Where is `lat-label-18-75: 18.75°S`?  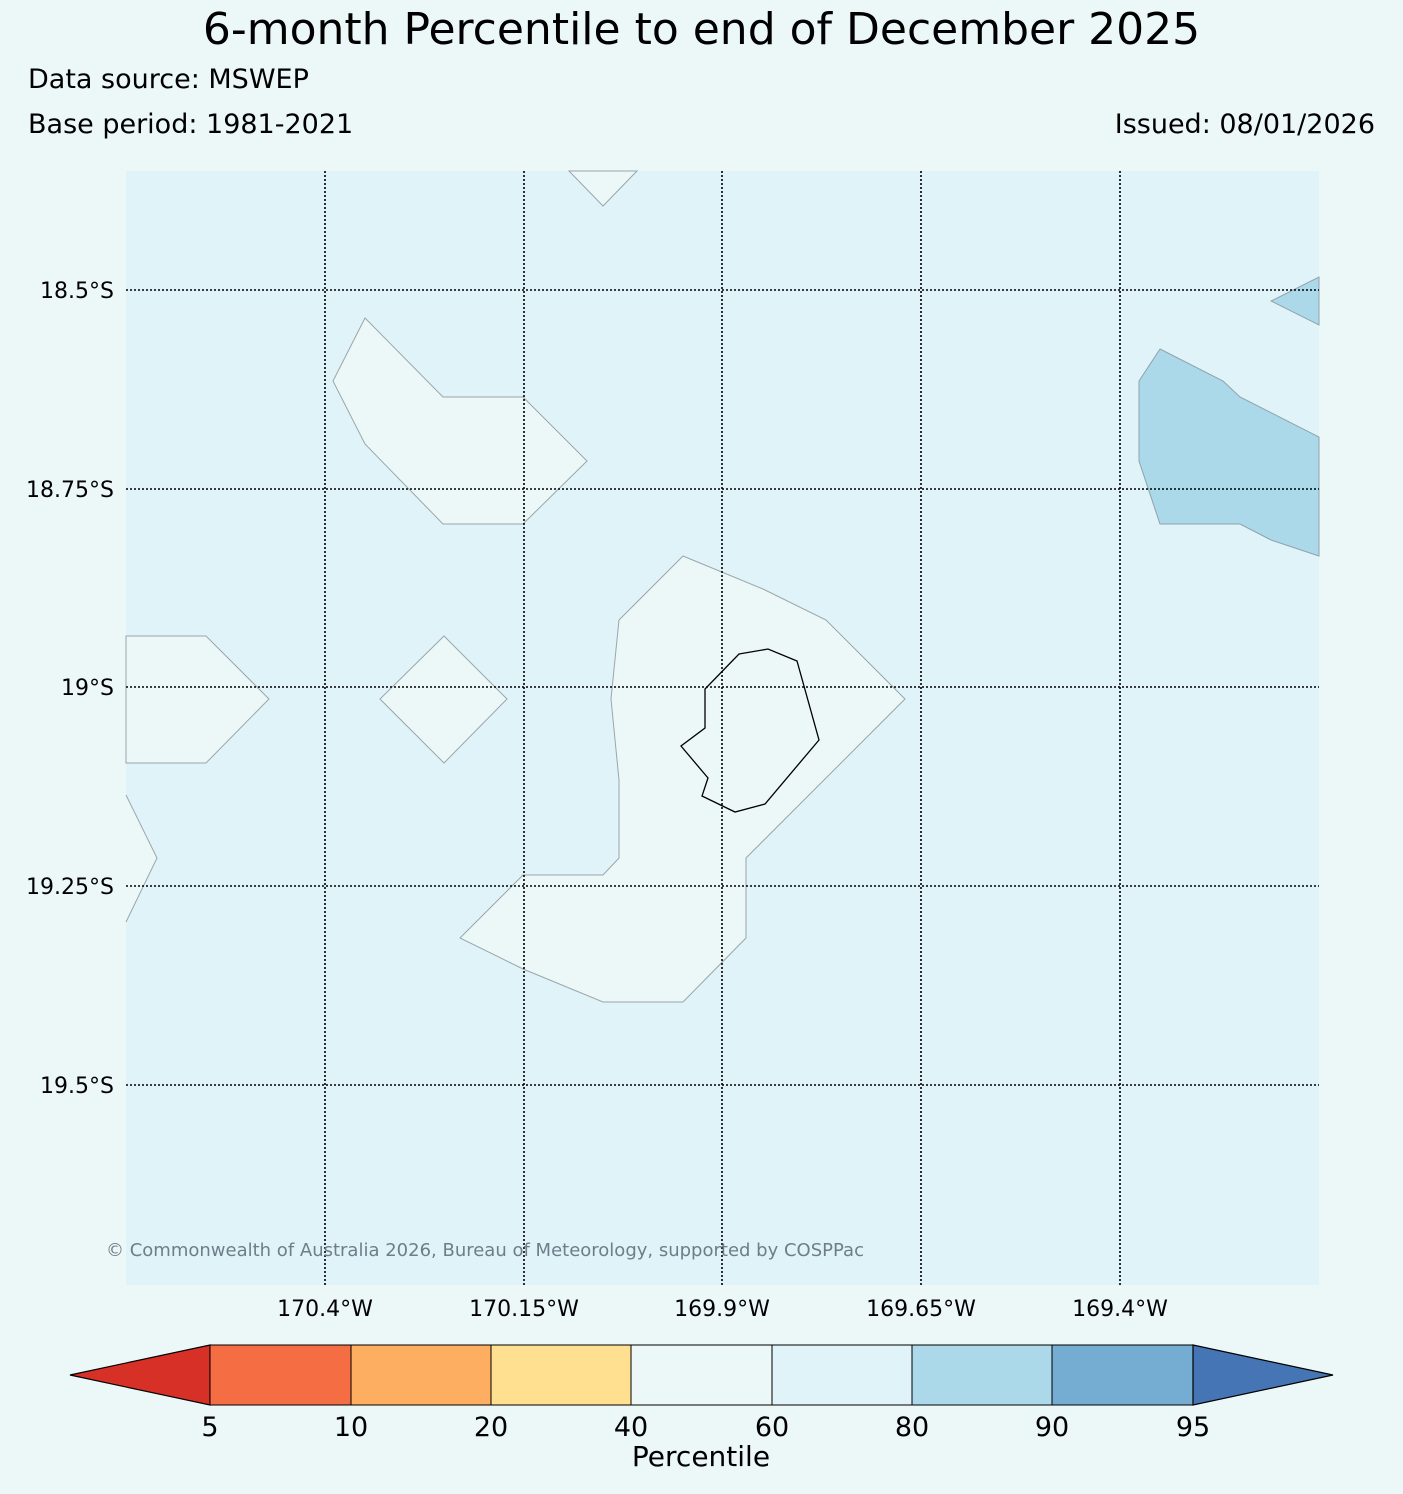
lat-label-18-75: 18.75°S is located at coordinates (70, 490).